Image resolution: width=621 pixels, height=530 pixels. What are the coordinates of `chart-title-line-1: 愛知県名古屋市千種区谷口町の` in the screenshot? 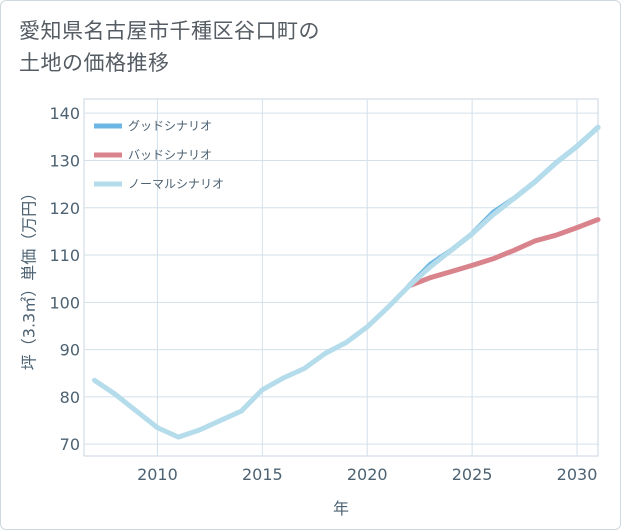 It's located at (169, 31).